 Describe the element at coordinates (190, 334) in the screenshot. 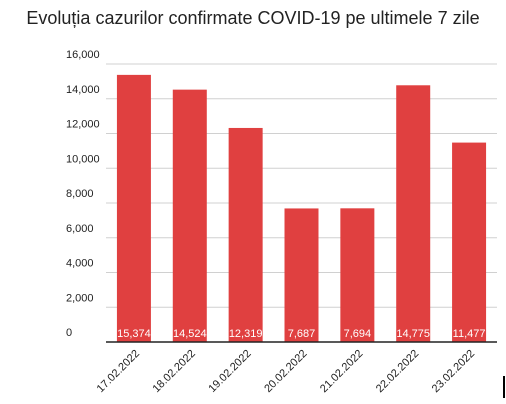

I see `bar-value-label: 14,524` at that location.